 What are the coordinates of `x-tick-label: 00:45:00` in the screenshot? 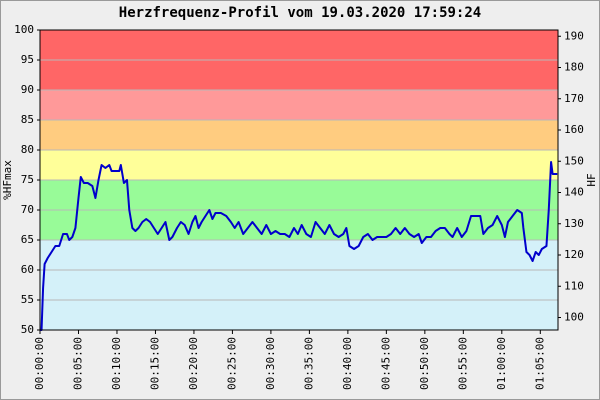 It's located at (385, 363).